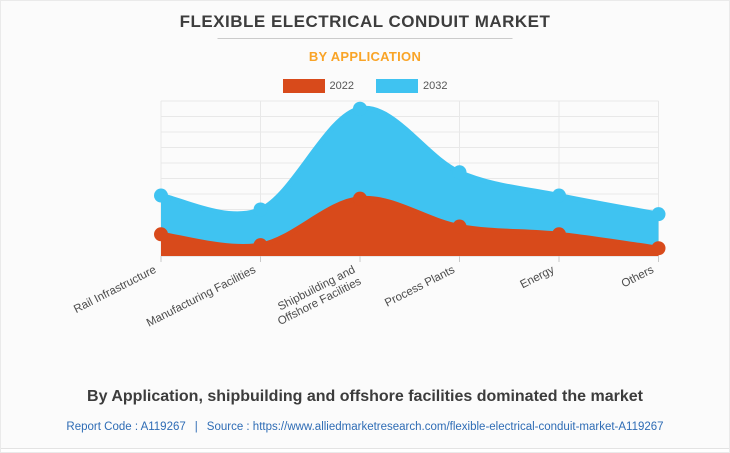 The height and width of the screenshot is (453, 730). I want to click on title-underline, so click(365, 38).